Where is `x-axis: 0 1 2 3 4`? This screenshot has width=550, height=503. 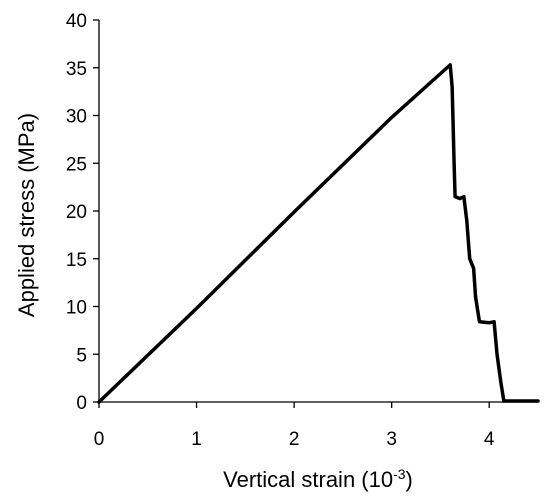 x-axis: 0 1 2 3 4 is located at coordinates (316, 425).